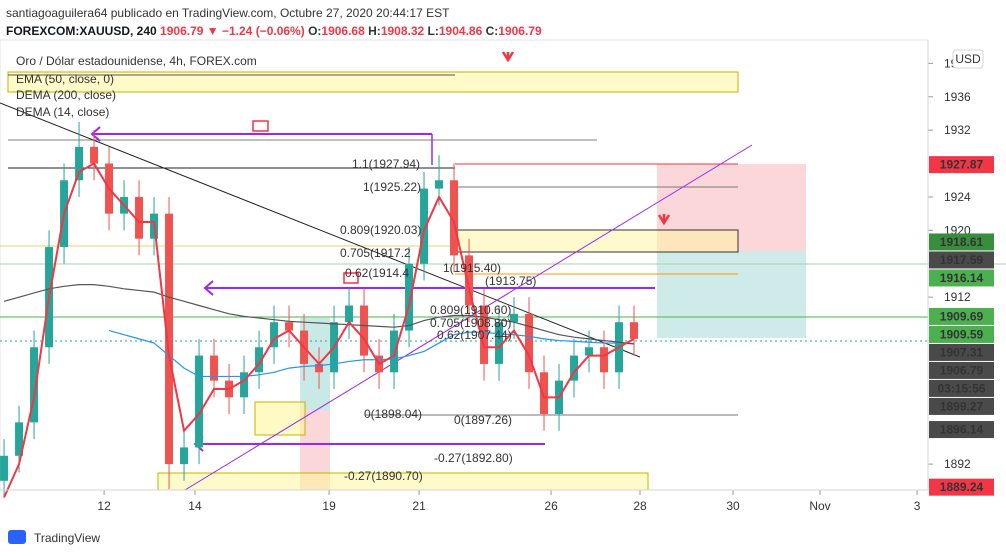  Describe the element at coordinates (403, 31) in the screenshot. I see `high: 1908.32` at that location.